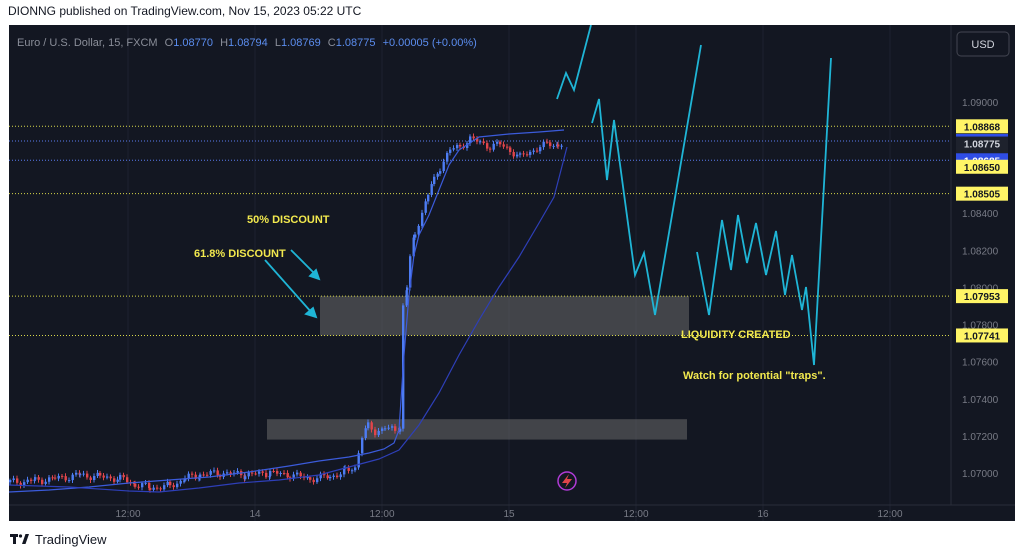  What do you see at coordinates (292, 284) in the screenshot?
I see `discount-arrows` at bounding box center [292, 284].